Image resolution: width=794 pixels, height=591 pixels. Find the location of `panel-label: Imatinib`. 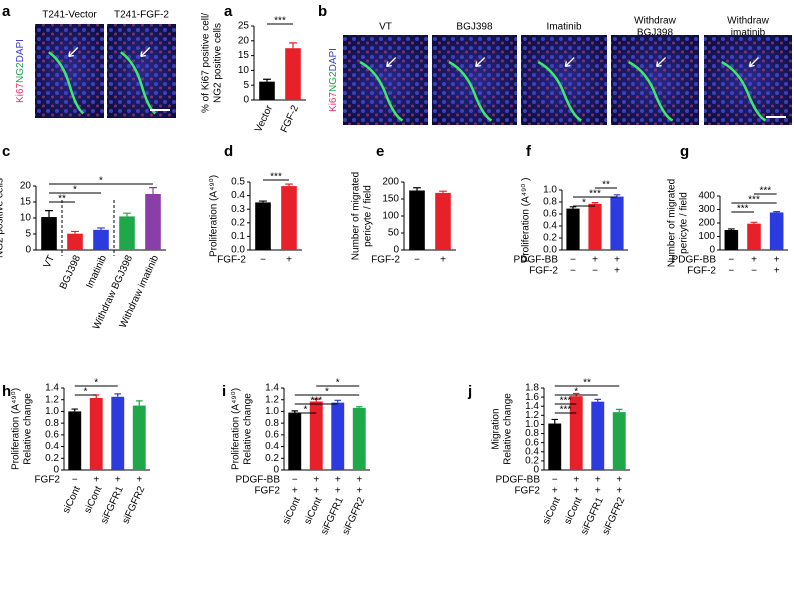

panel-label: Imatinib is located at coordinates (563, 27).